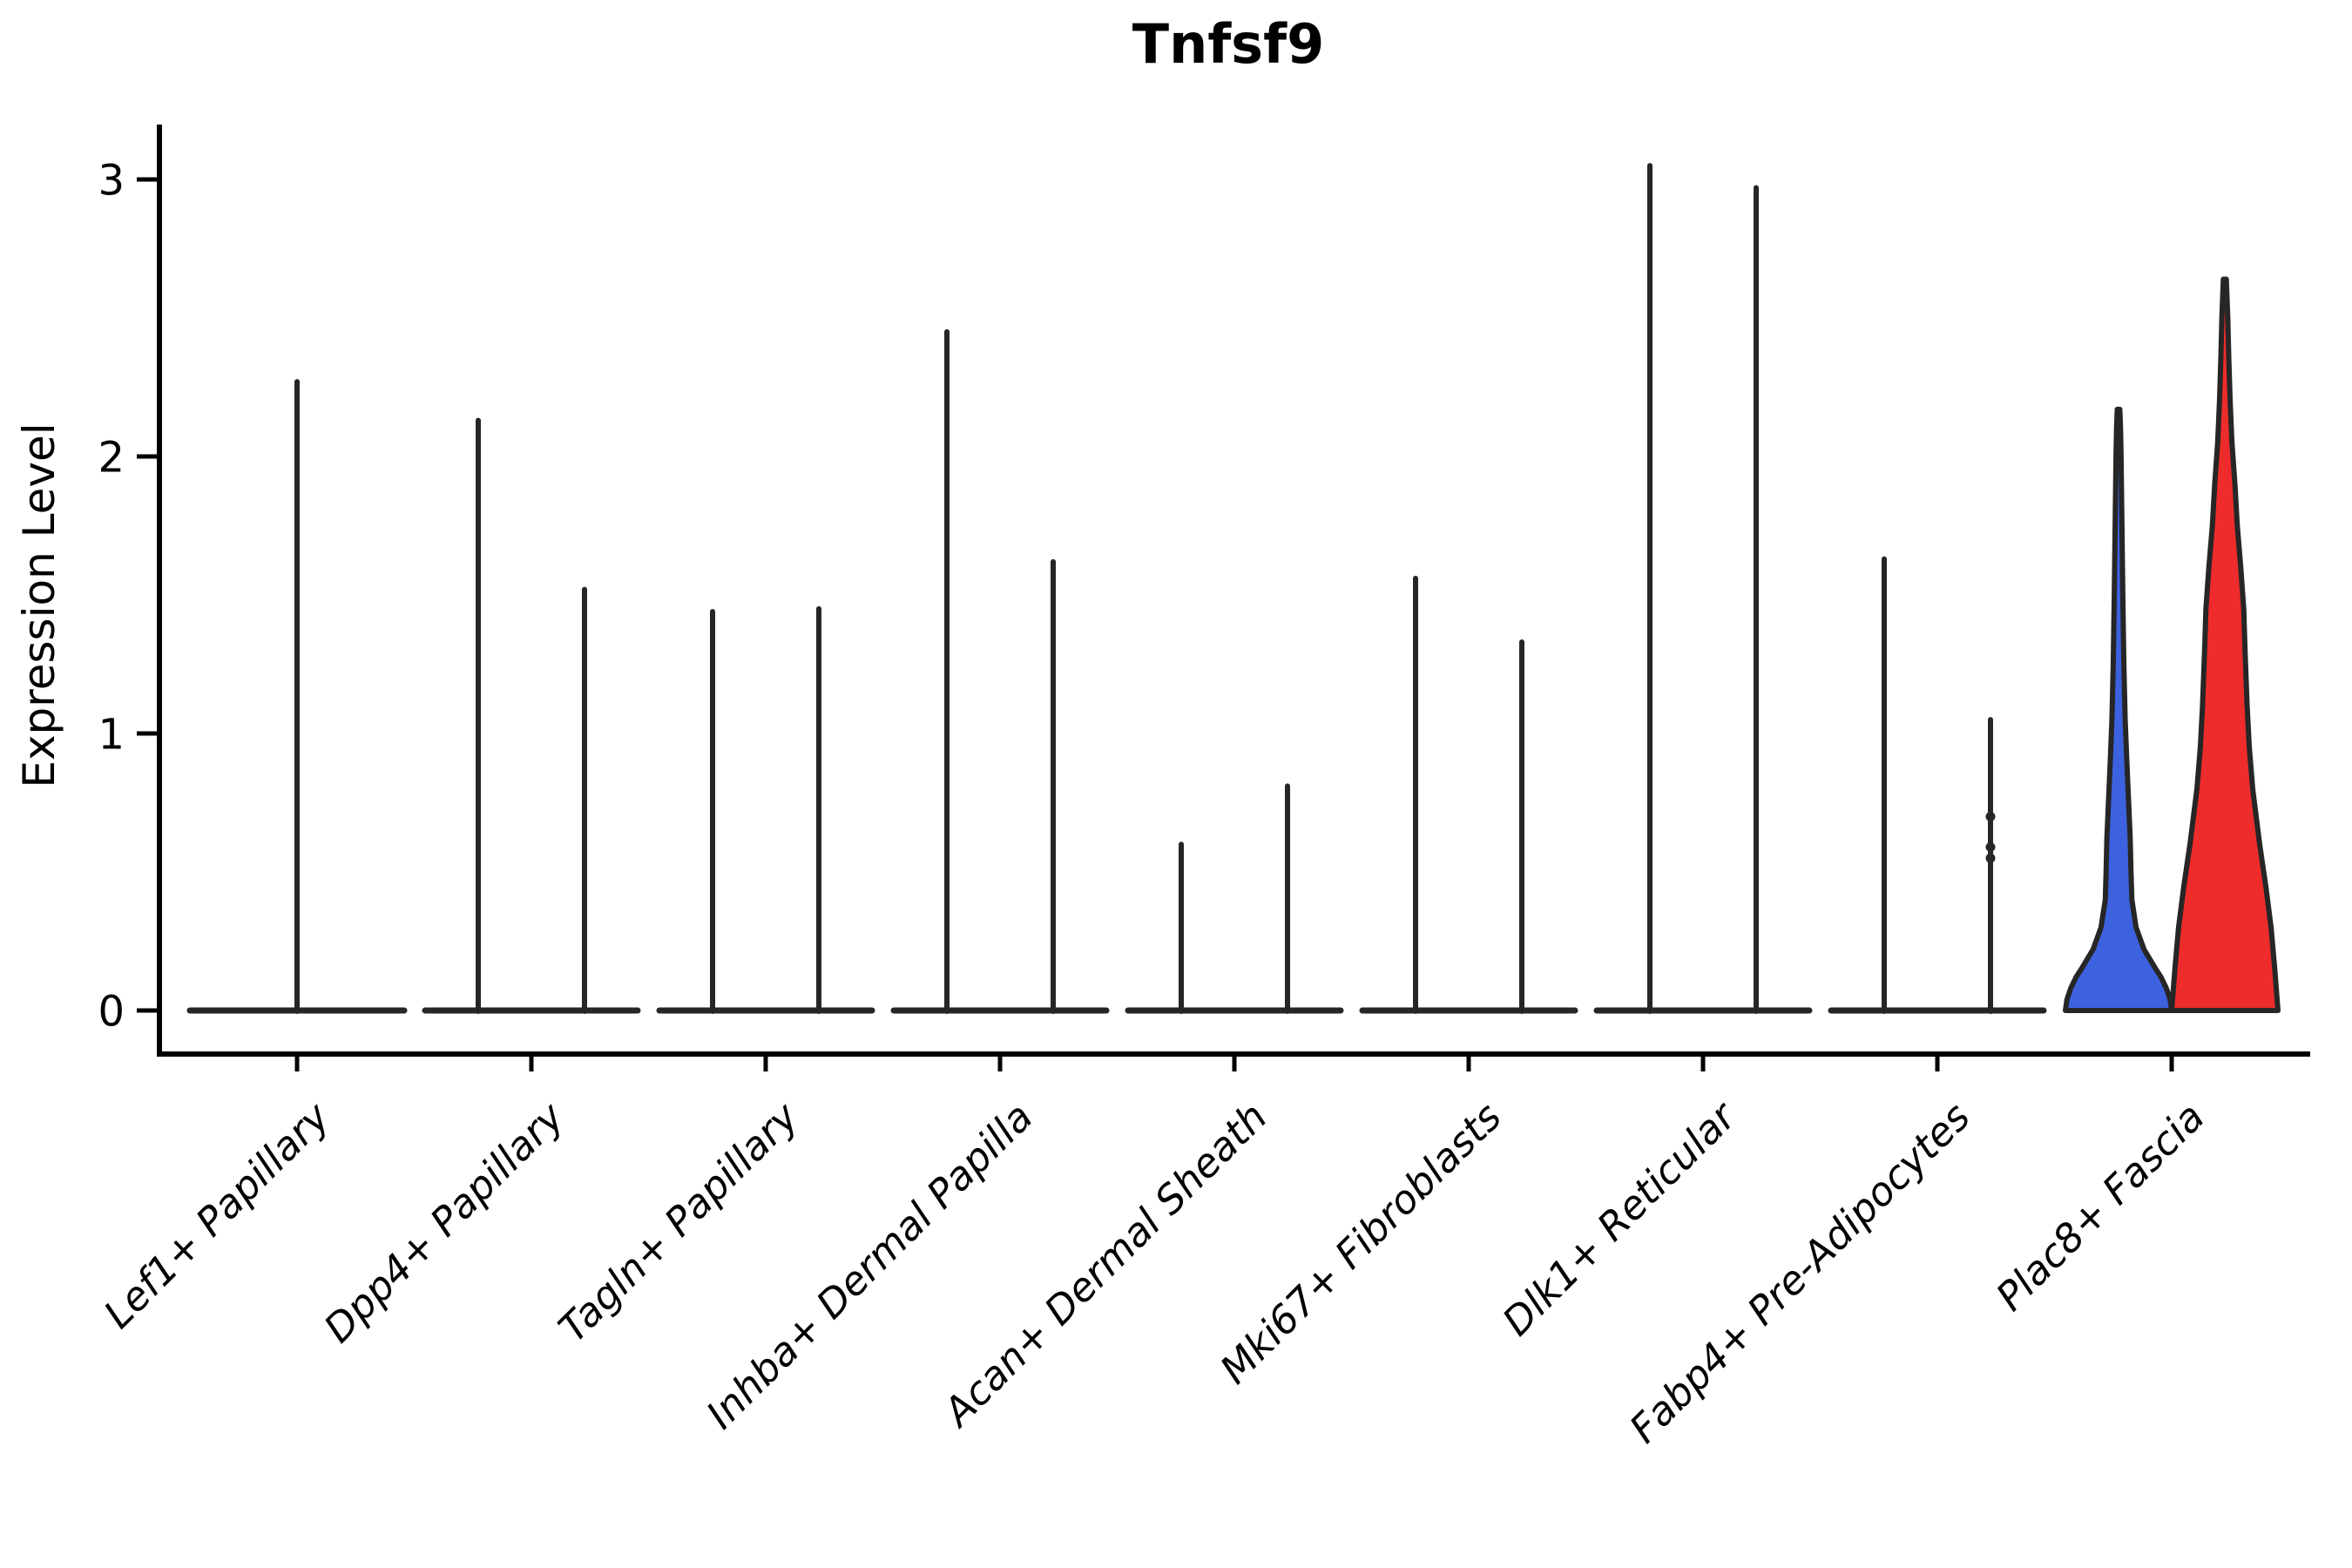 The width and height of the screenshot is (2352, 1568). Describe the element at coordinates (1650, 588) in the screenshot. I see `violin-dlk1-reticular-left` at that location.